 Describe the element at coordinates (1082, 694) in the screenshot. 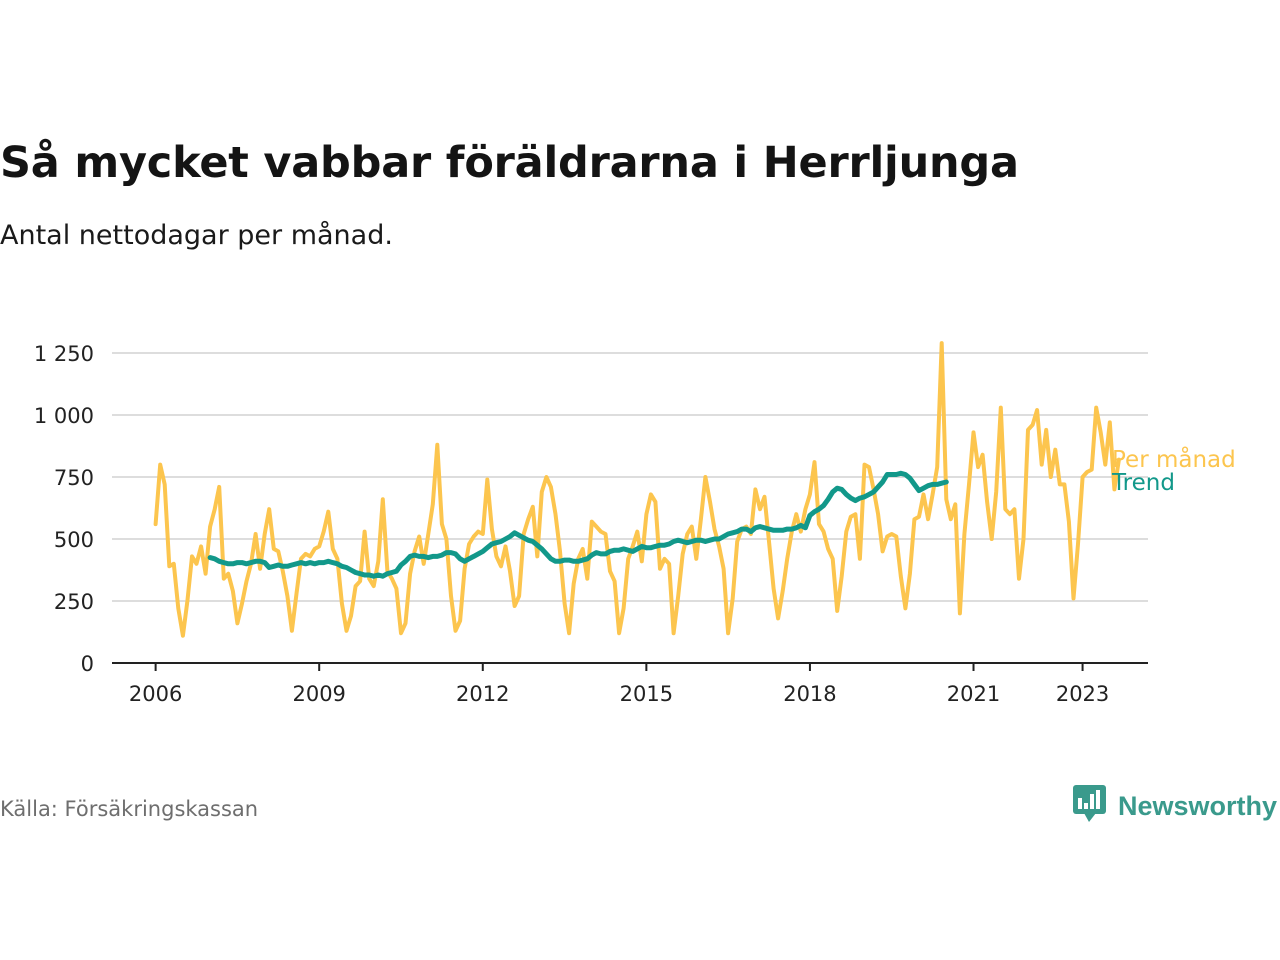

I see `x-tick-label: 2023` at that location.